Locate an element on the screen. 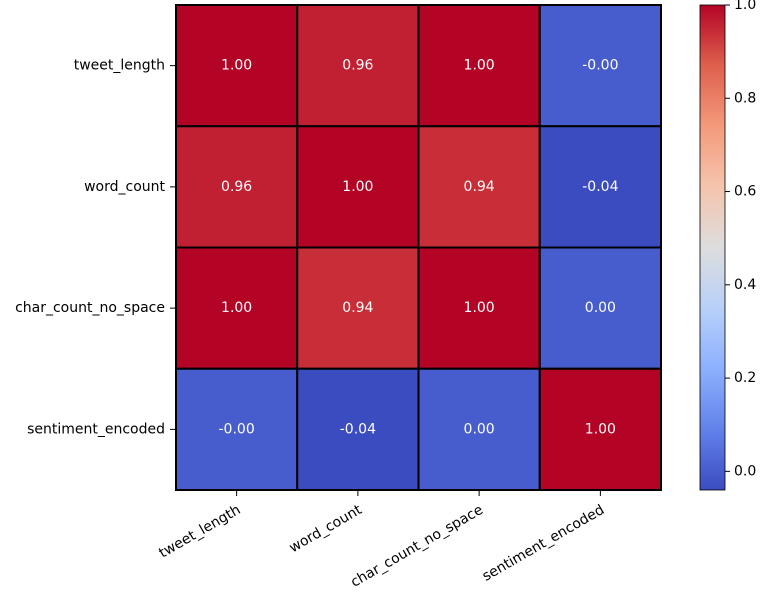  colorbar-tick-label: 0.2 is located at coordinates (745, 378).